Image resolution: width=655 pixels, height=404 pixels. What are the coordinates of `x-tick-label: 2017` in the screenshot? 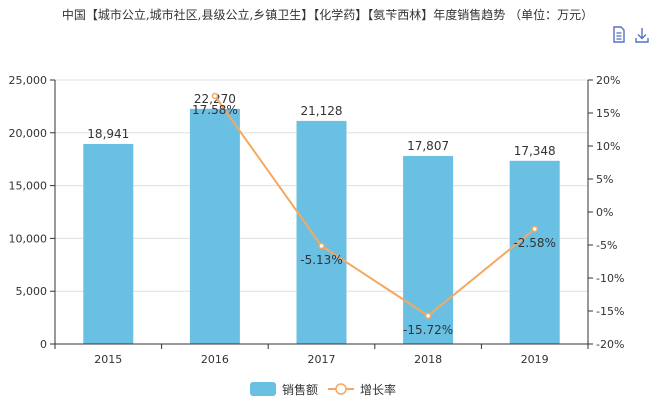 It's located at (322, 359).